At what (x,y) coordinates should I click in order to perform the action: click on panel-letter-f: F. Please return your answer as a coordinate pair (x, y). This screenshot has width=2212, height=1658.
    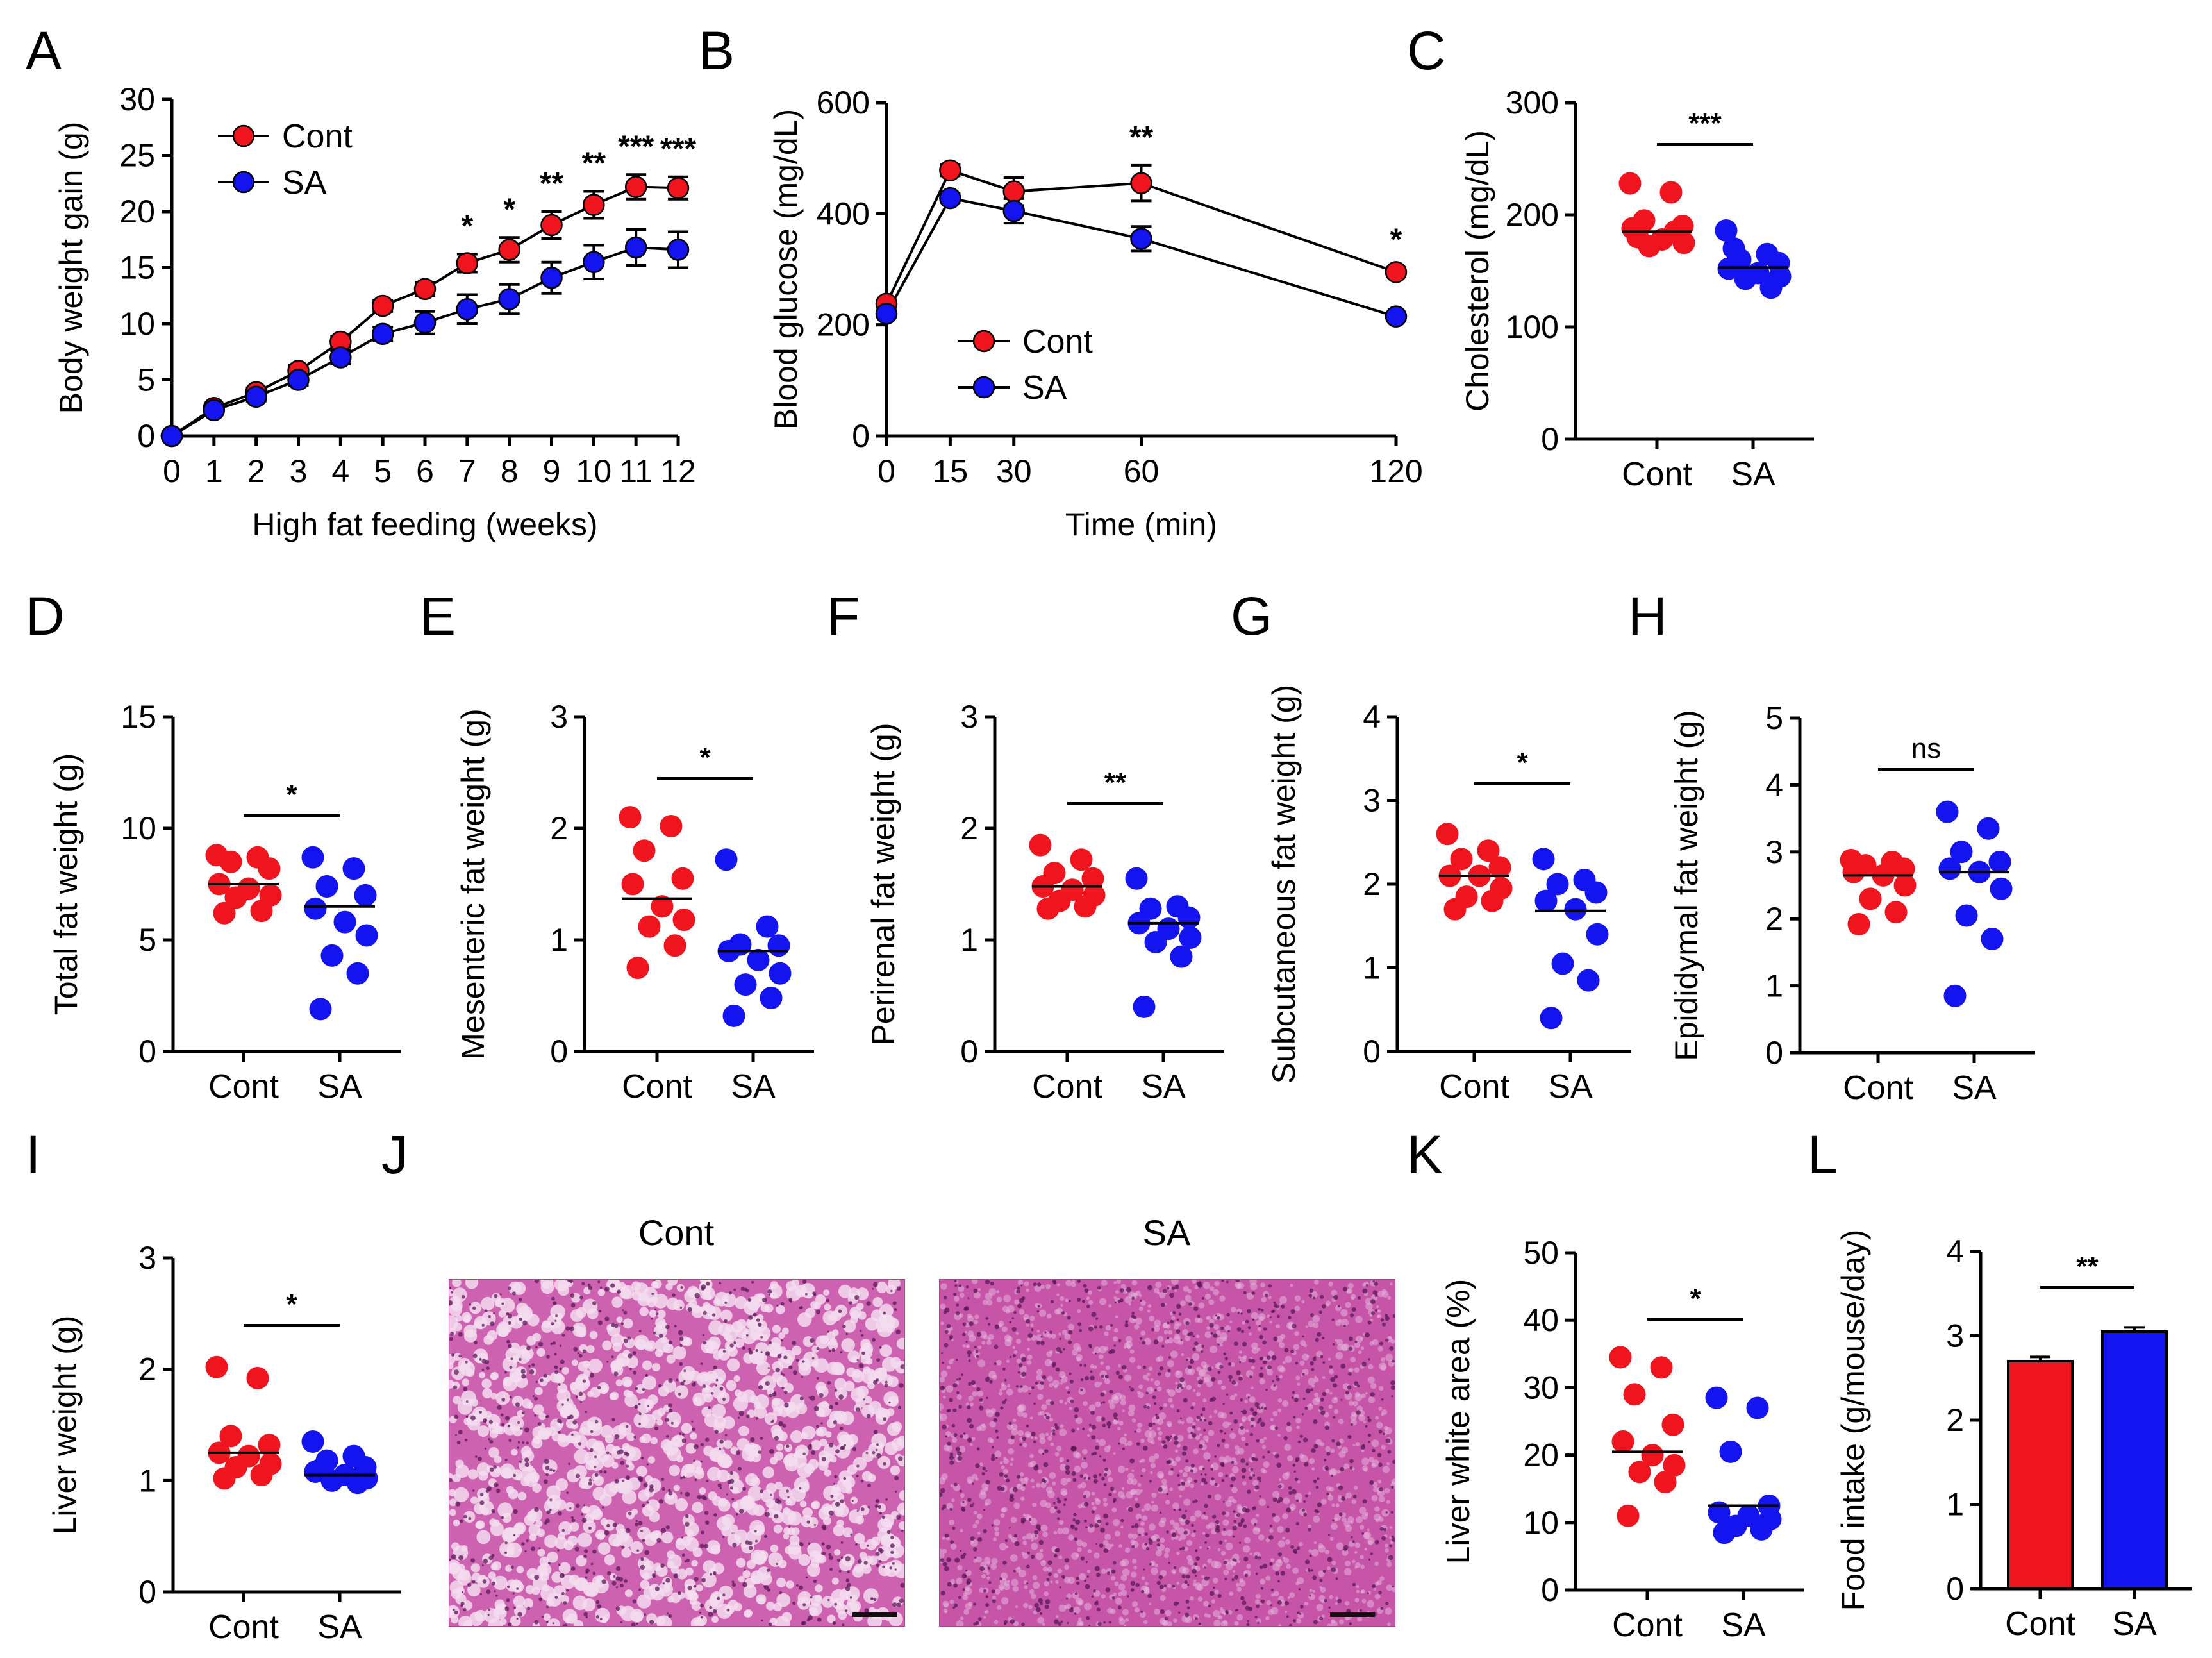
    Looking at the image, I should click on (844, 616).